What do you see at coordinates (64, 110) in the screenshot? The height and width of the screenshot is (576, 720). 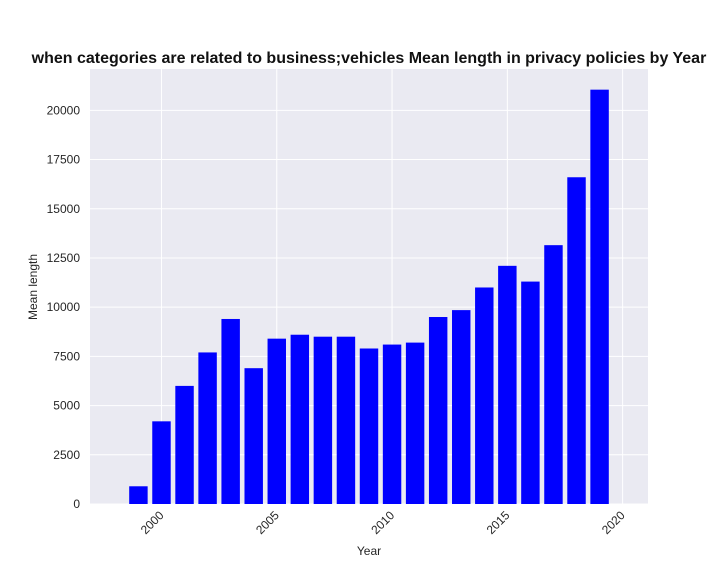 I see `y-tick-label: 20000` at bounding box center [64, 110].